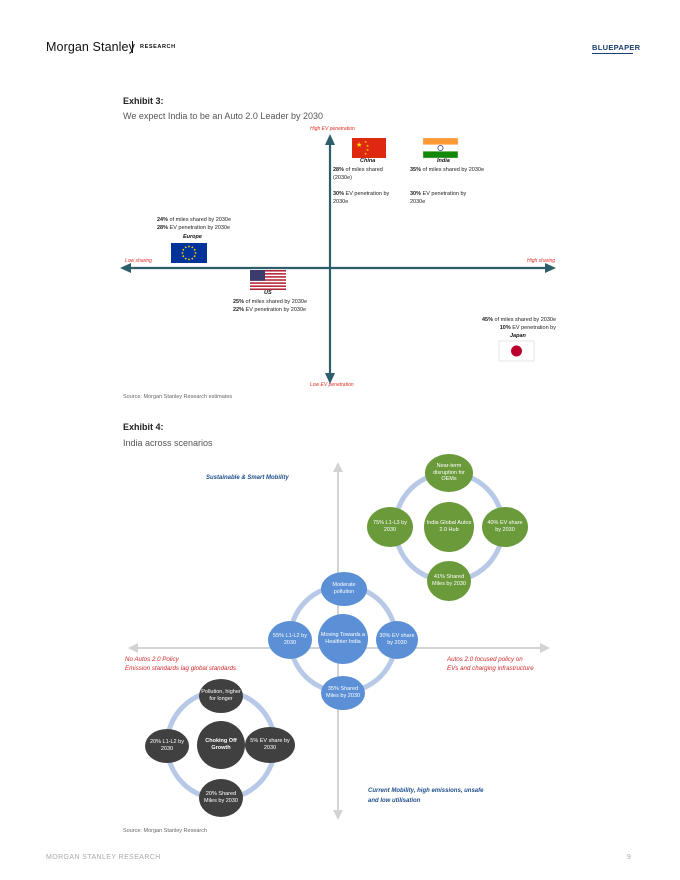  I want to click on green-left-text: 75% L1-L3 by 2030, so click(390, 526).